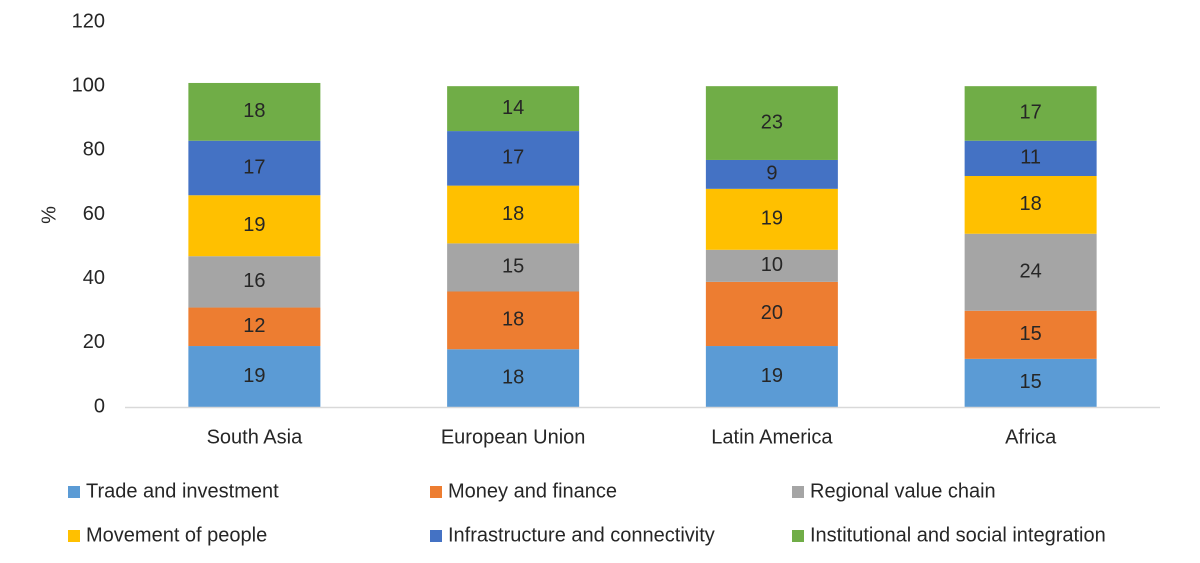 The image size is (1200, 563). I want to click on legend-item: Movement of people, so click(167, 535).